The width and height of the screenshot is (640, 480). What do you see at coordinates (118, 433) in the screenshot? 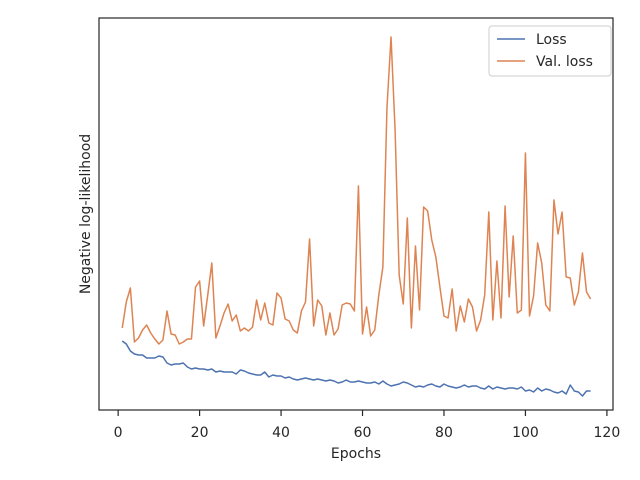
I see `x-tick-label: 0` at bounding box center [118, 433].